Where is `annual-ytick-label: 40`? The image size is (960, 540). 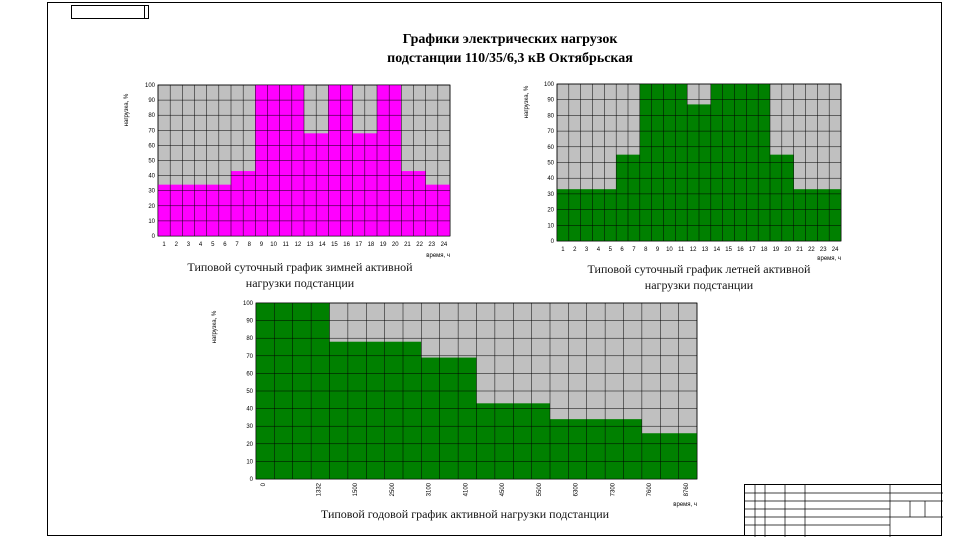 annual-ytick-label: 40 is located at coordinates (249, 410).